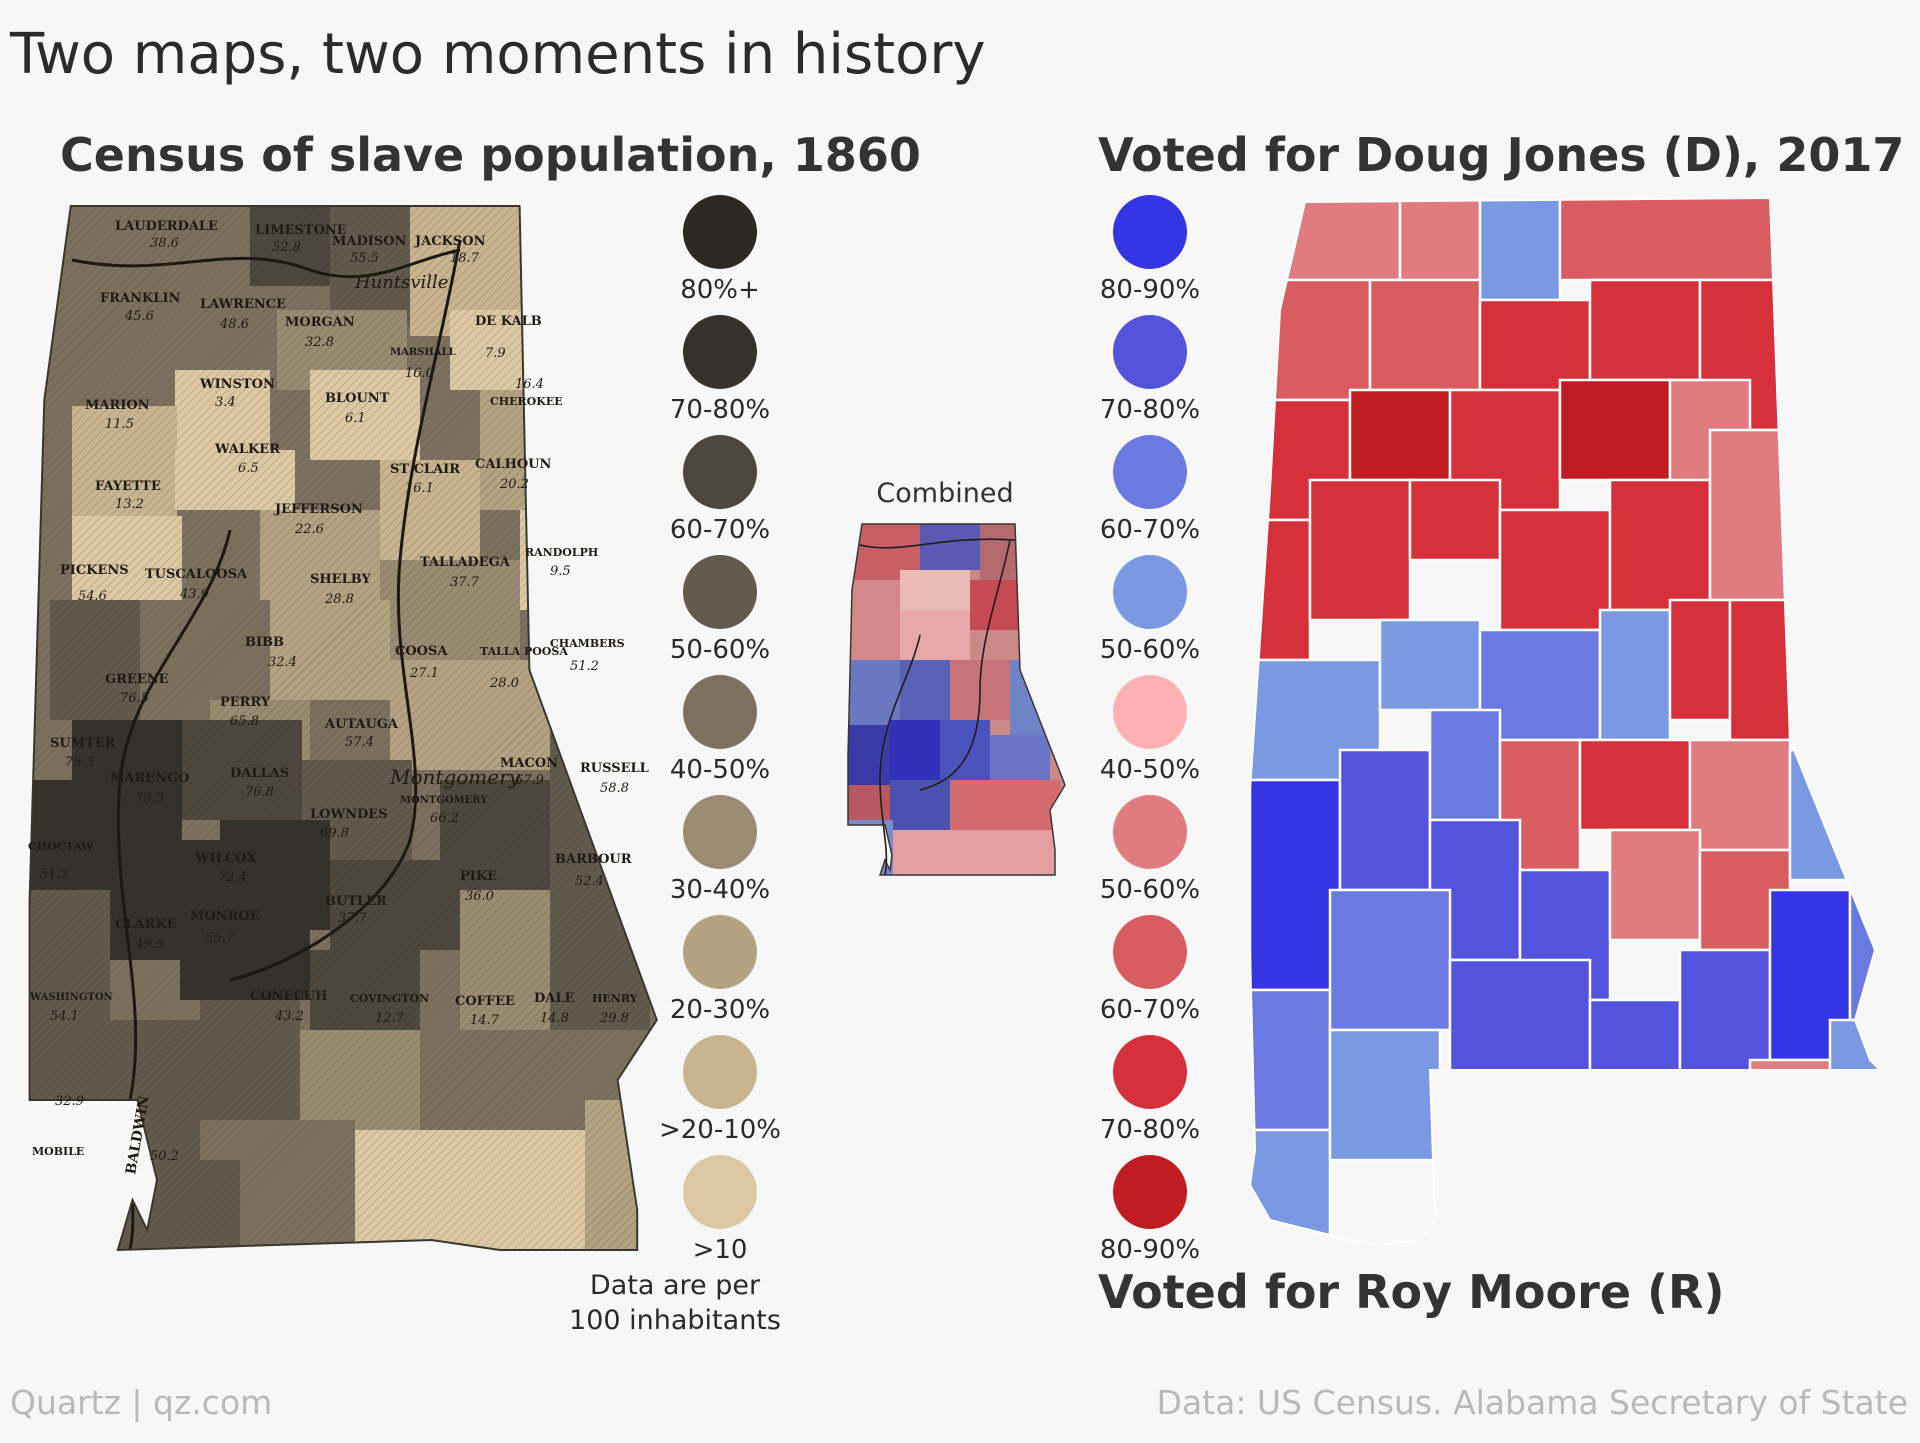  I want to click on jones-vote-subtitle: Voted for Doug Jones (D), 2017, so click(1501, 155).